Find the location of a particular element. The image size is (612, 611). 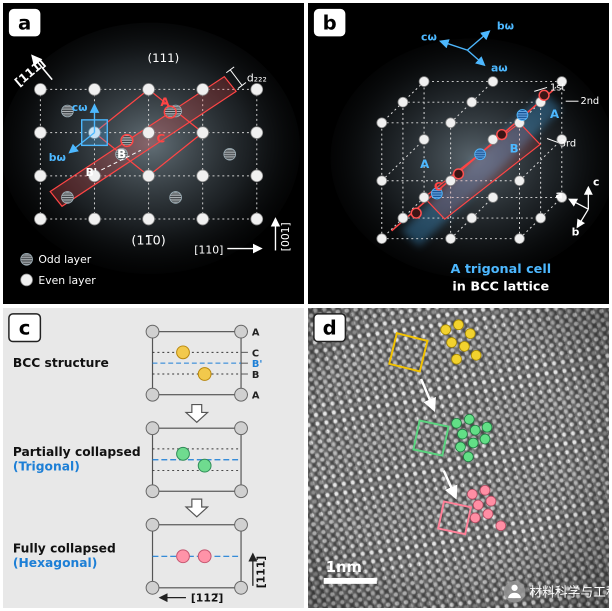

axis-c-label: c is located at coordinates (596, 182).